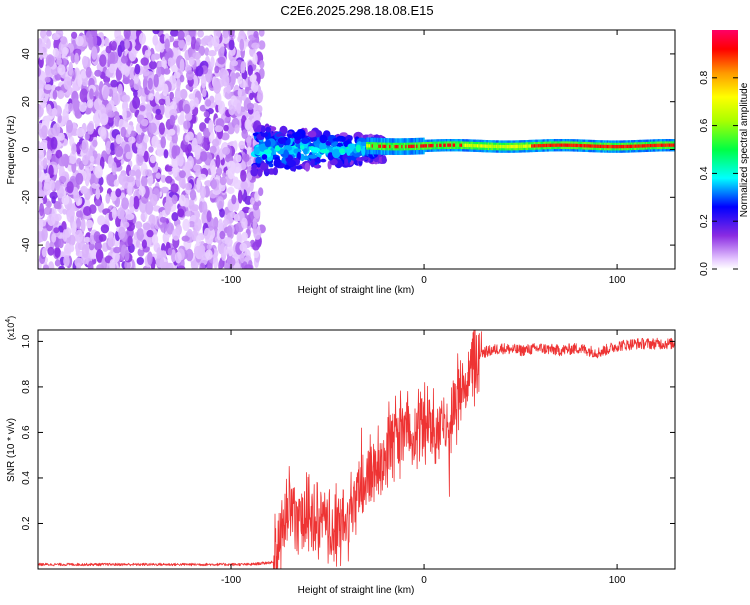  Describe the element at coordinates (26, 197) in the screenshot. I see `y-tick-label: -20` at that location.